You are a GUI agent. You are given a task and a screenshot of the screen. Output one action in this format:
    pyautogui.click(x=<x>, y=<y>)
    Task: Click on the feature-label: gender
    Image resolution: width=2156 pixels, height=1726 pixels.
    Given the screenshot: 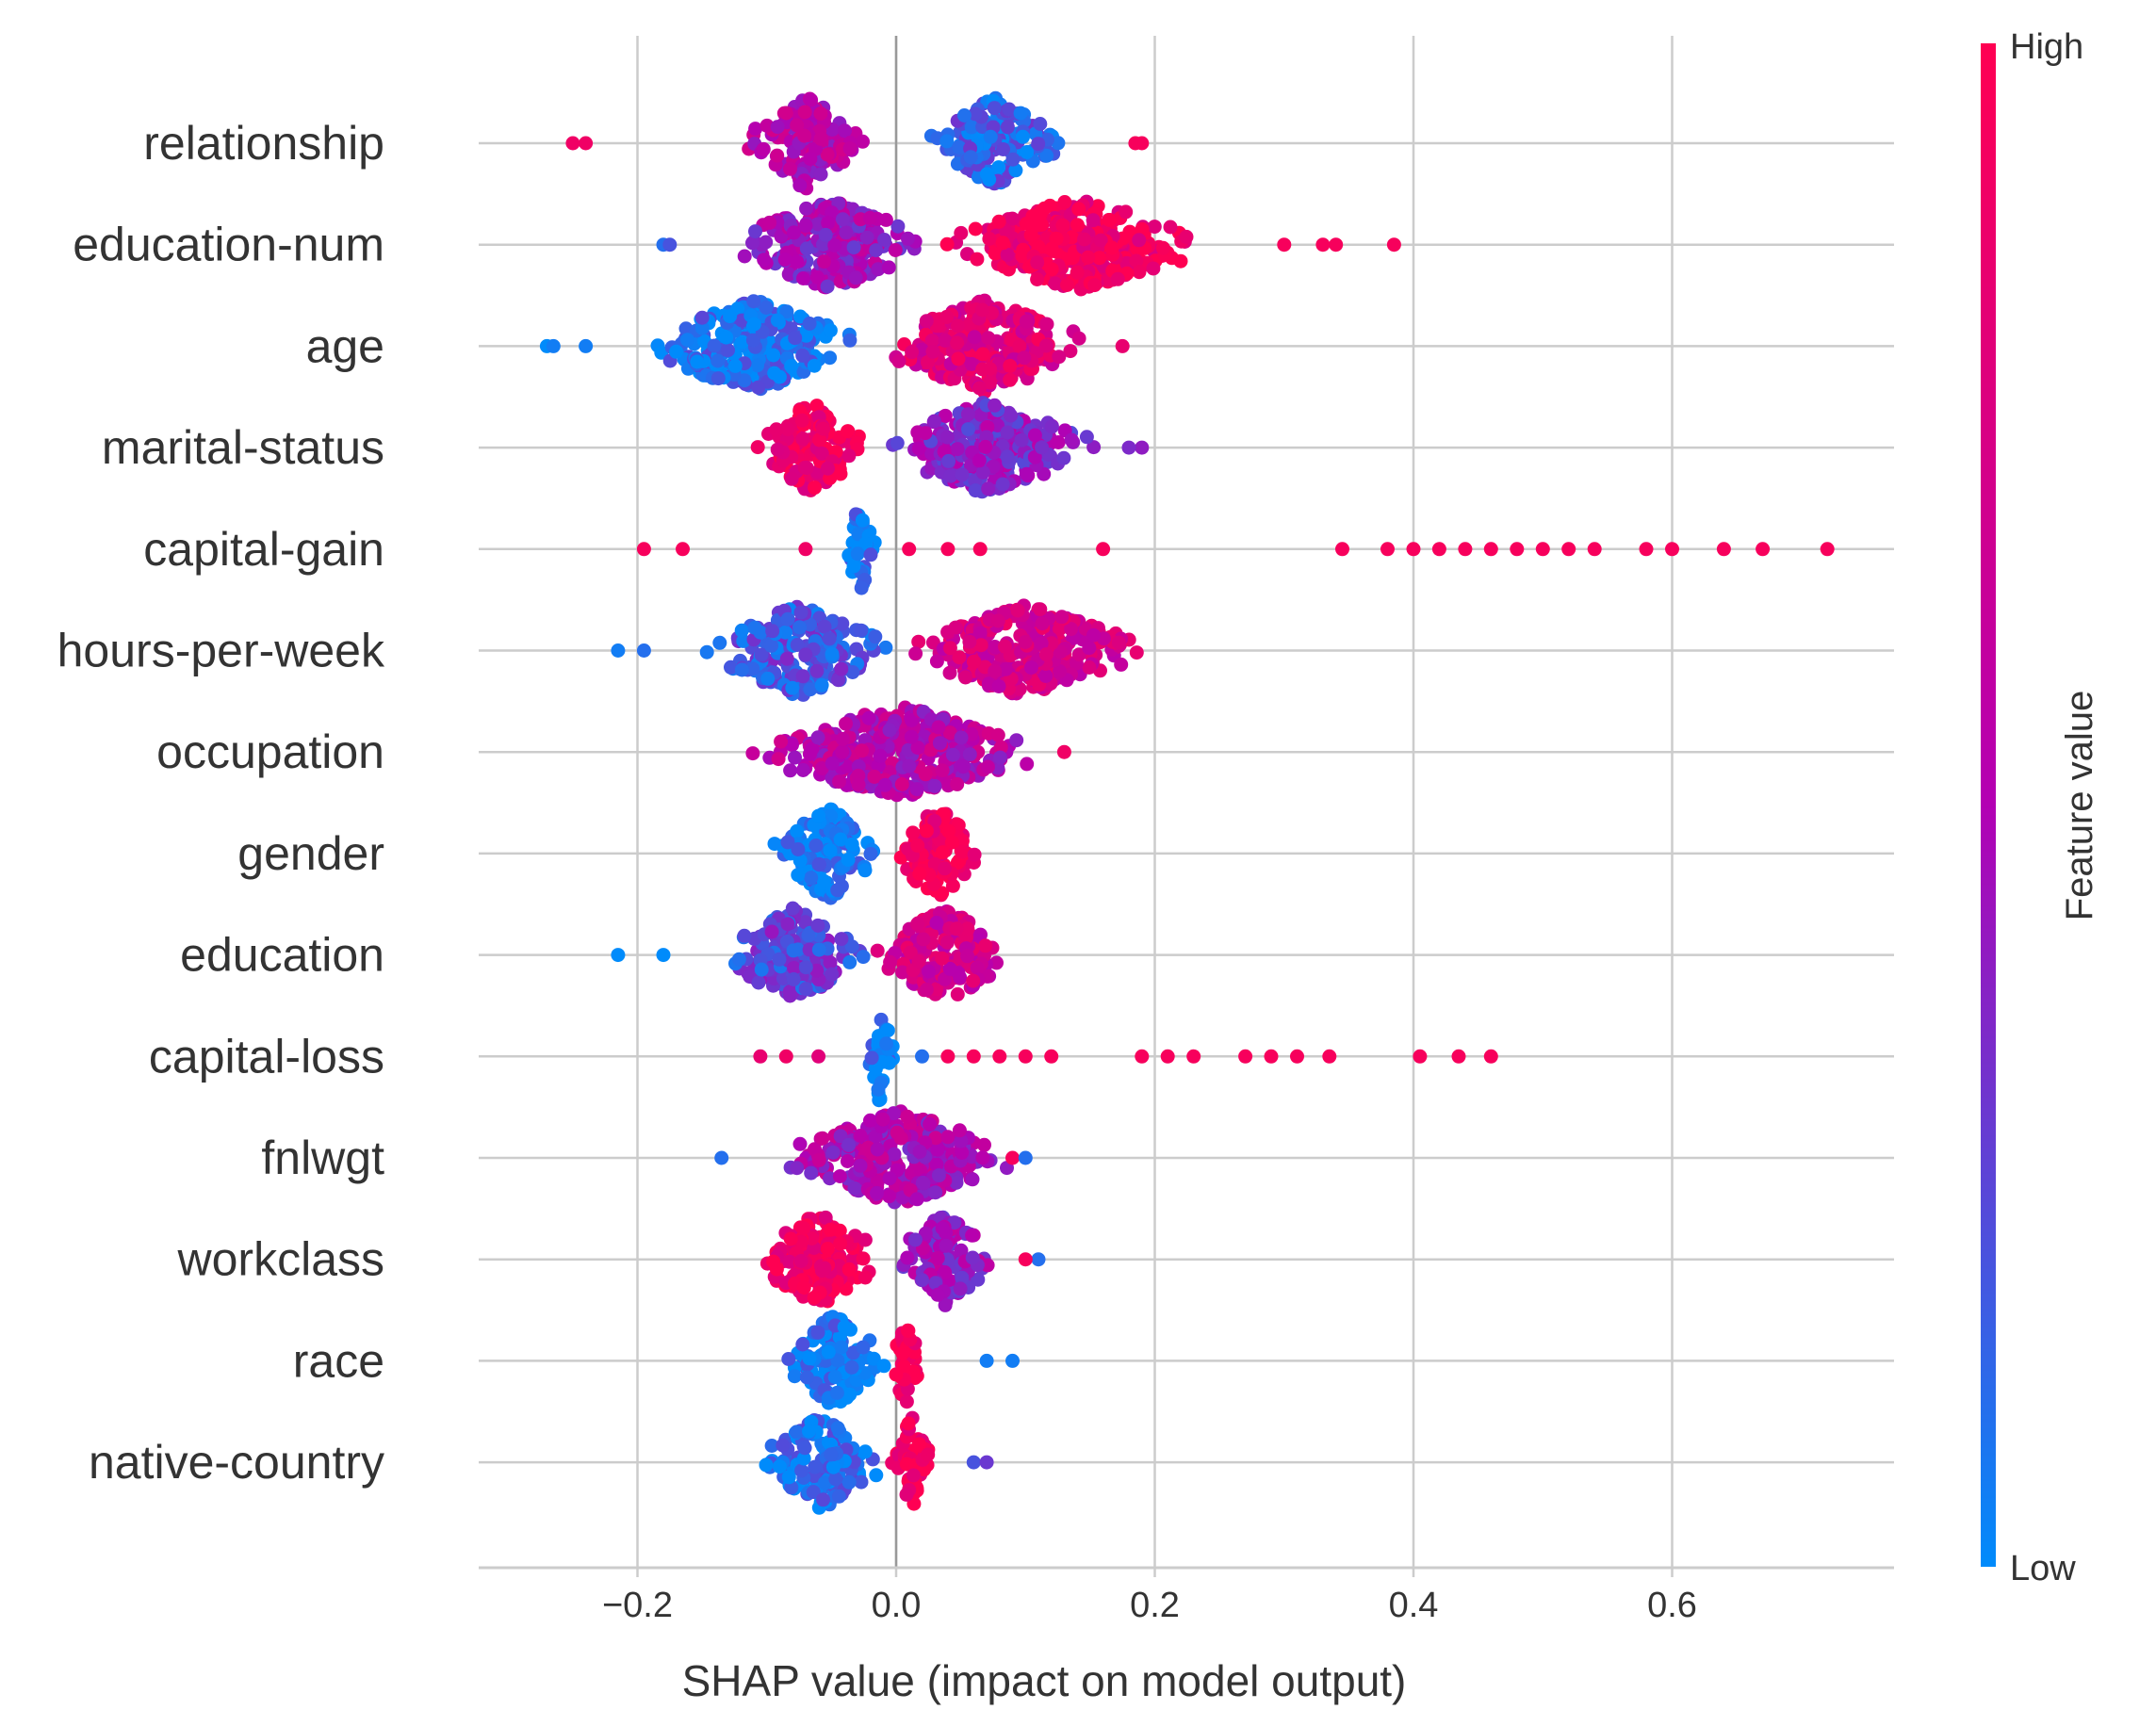 What is the action you would take?
    pyautogui.click(x=310, y=853)
    